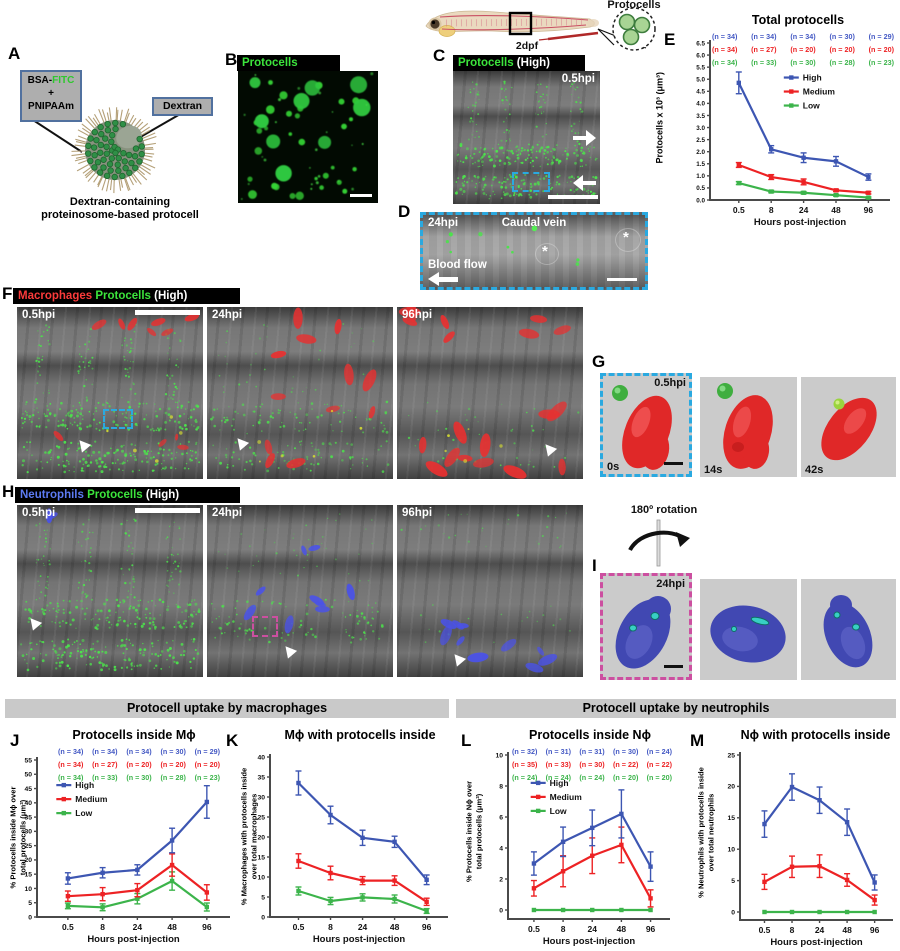 Image resolution: width=900 pixels, height=951 pixels. I want to click on bsa-fitc-line: BSA-FITC, so click(51, 80).